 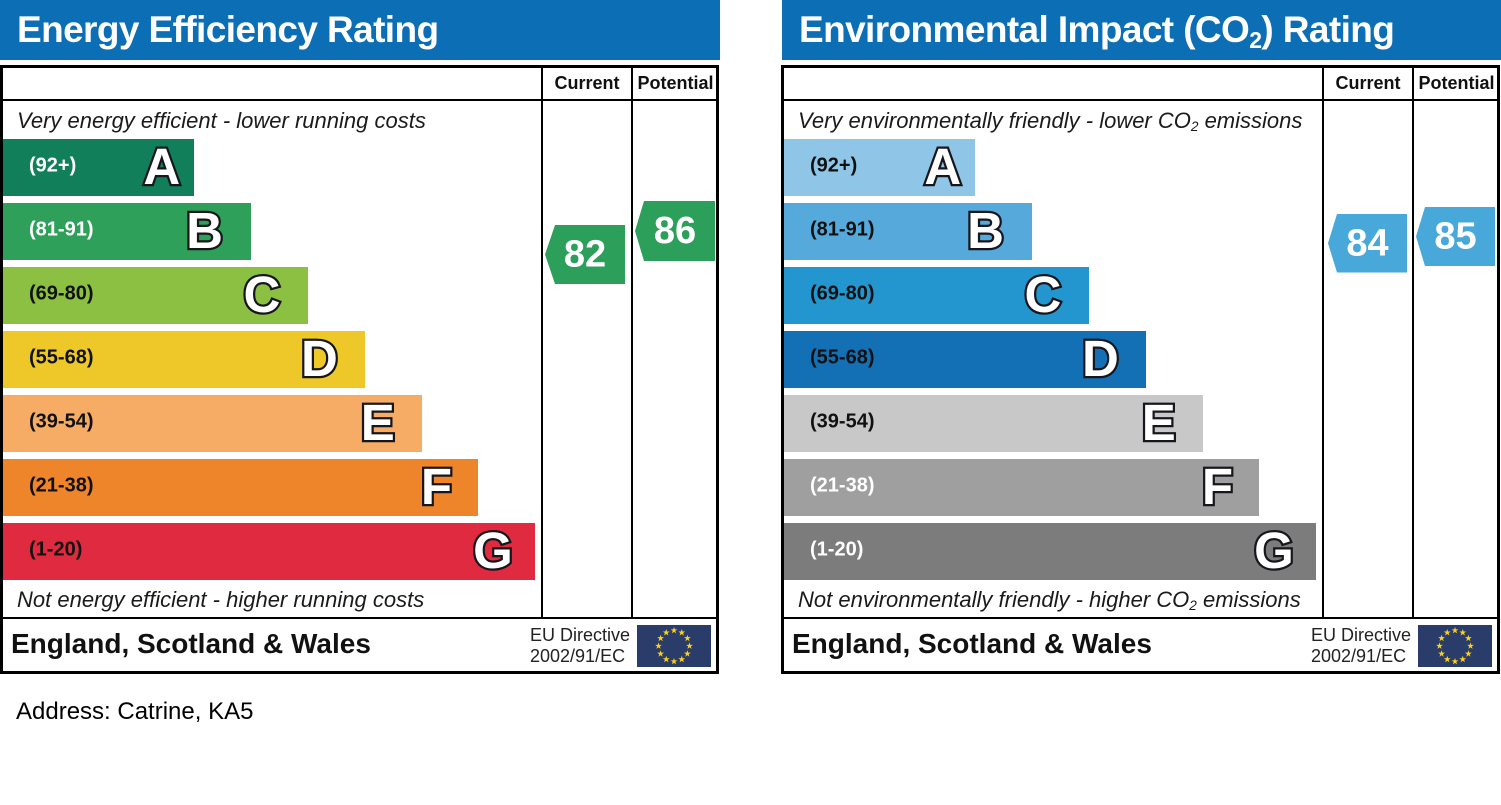 What do you see at coordinates (675, 231) in the screenshot?
I see `svg-text: 86` at bounding box center [675, 231].